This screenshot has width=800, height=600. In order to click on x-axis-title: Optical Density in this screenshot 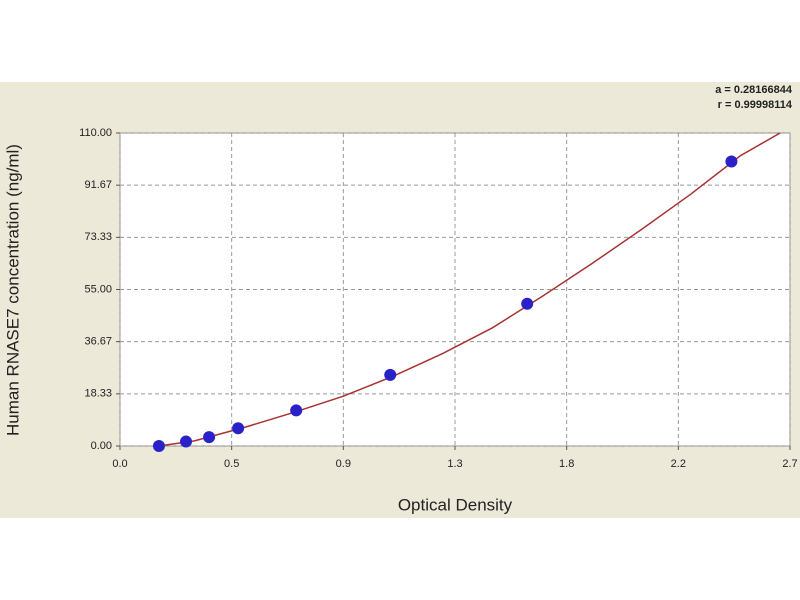, I will do `click(455, 504)`.